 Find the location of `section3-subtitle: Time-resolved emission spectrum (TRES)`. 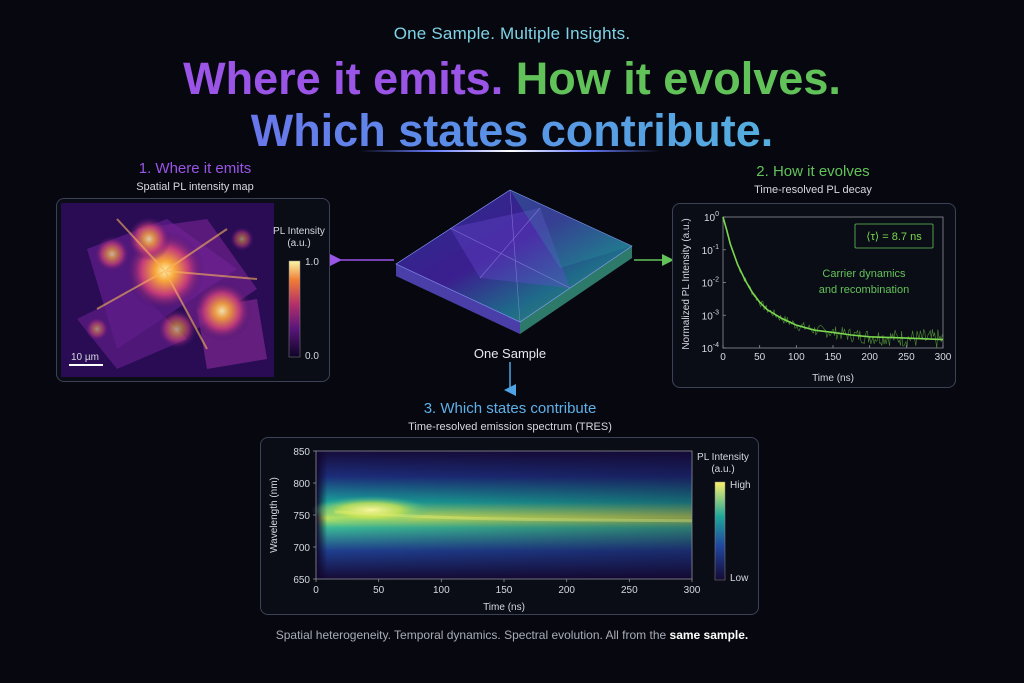

section3-subtitle: Time-resolved emission spectrum (TRES) is located at coordinates (510, 427).